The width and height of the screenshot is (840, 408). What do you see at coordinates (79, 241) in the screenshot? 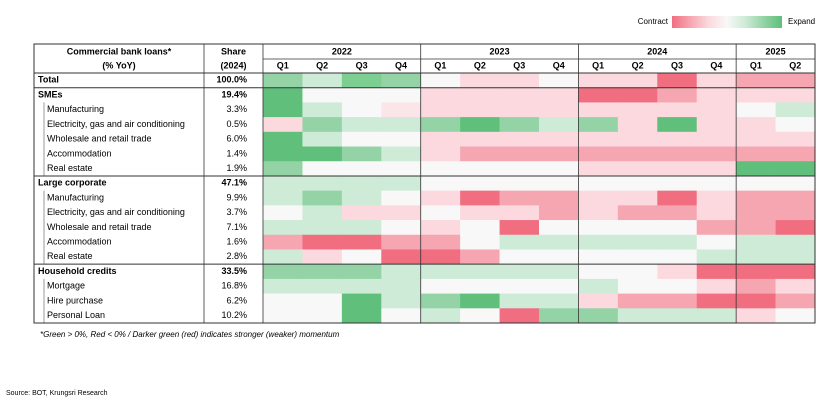
I see `row-label: Accommodation` at bounding box center [79, 241].